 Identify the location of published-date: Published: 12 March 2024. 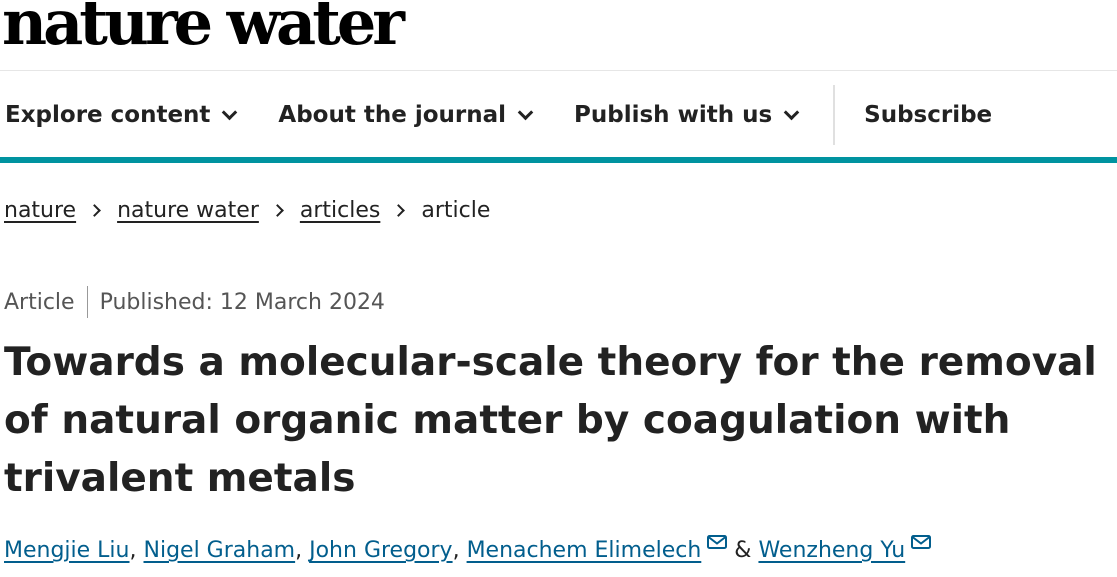
(242, 302).